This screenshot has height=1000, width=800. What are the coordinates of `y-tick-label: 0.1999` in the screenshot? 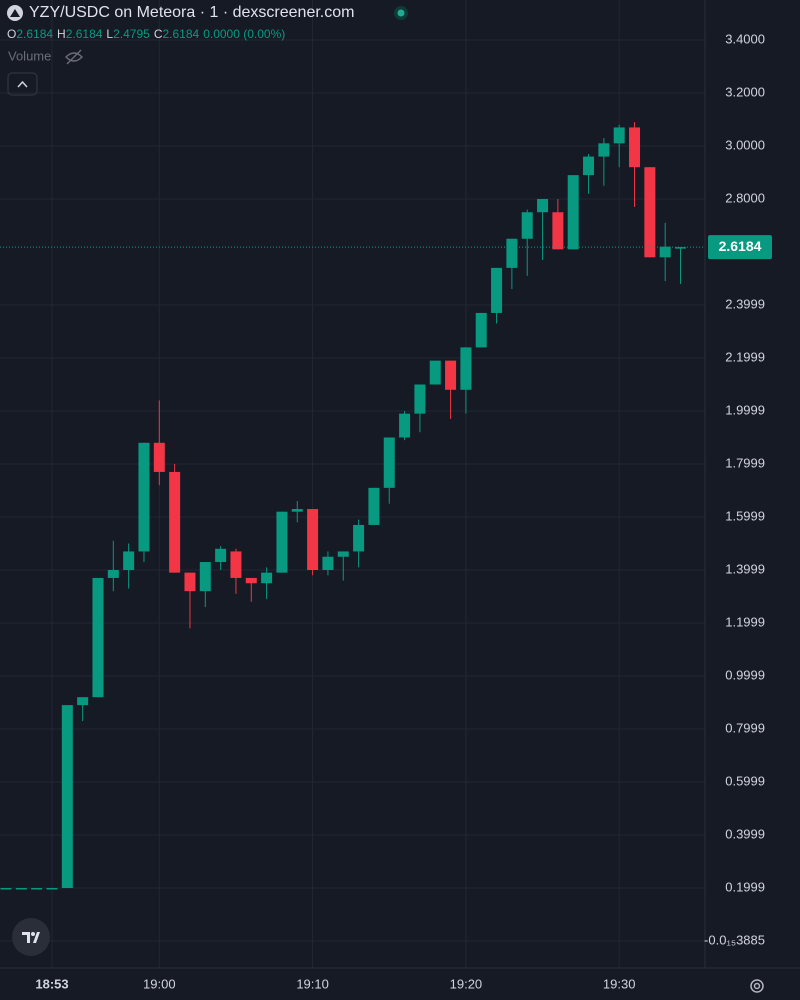 It's located at (745, 886).